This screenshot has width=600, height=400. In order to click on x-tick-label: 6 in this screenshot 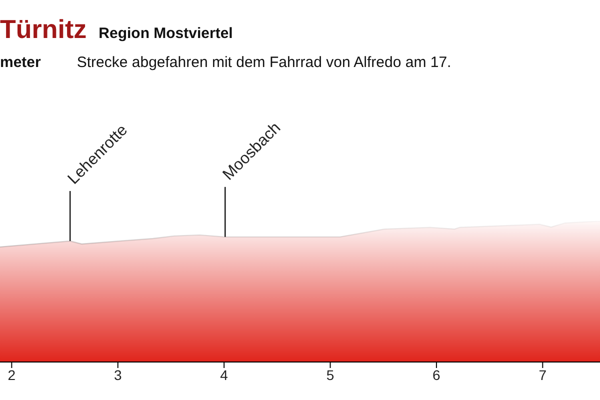, I will do `click(436, 374)`.